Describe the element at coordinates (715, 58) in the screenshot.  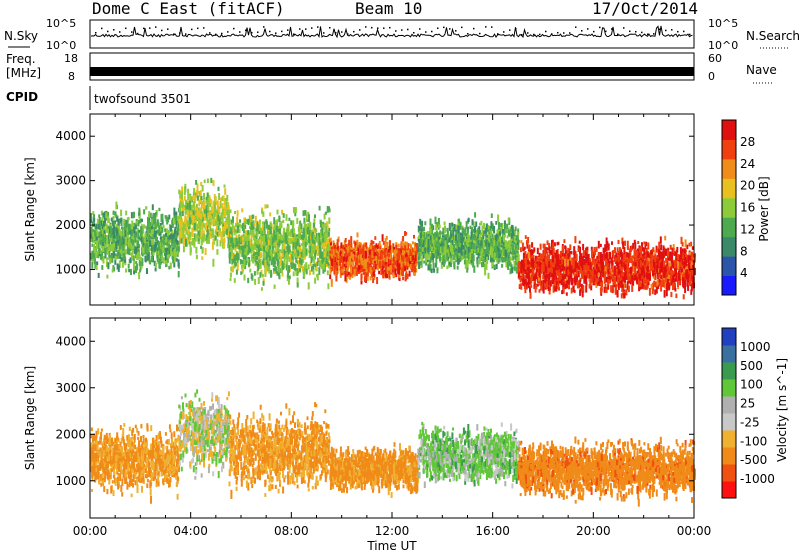
I see `nave-tick-top: 60` at that location.